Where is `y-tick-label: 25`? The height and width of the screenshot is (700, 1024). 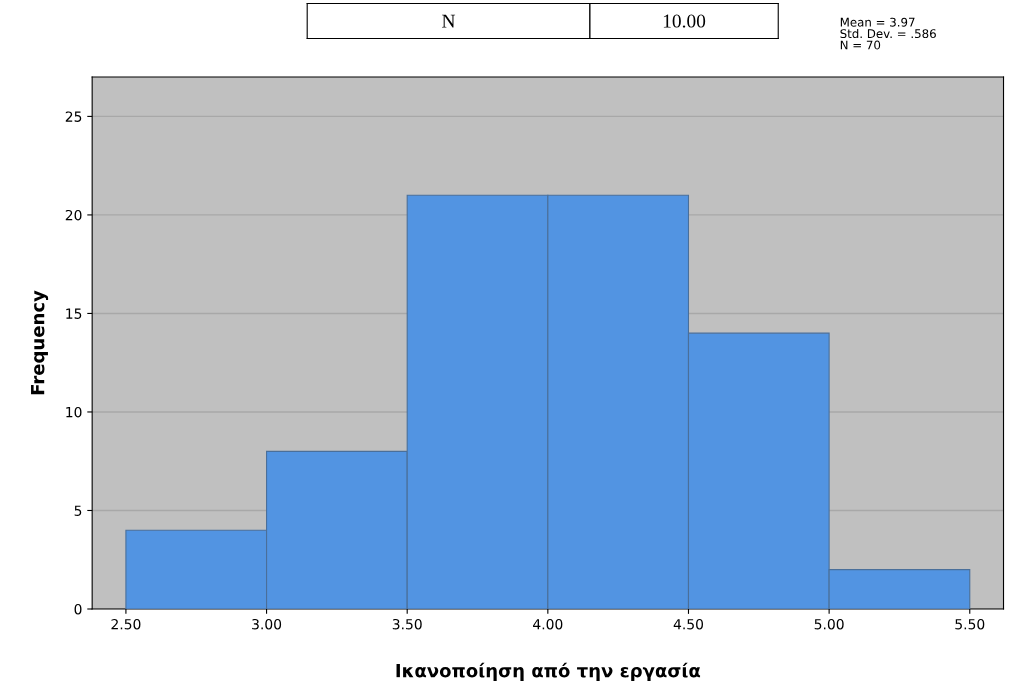
y-tick-label: 25 is located at coordinates (73, 116).